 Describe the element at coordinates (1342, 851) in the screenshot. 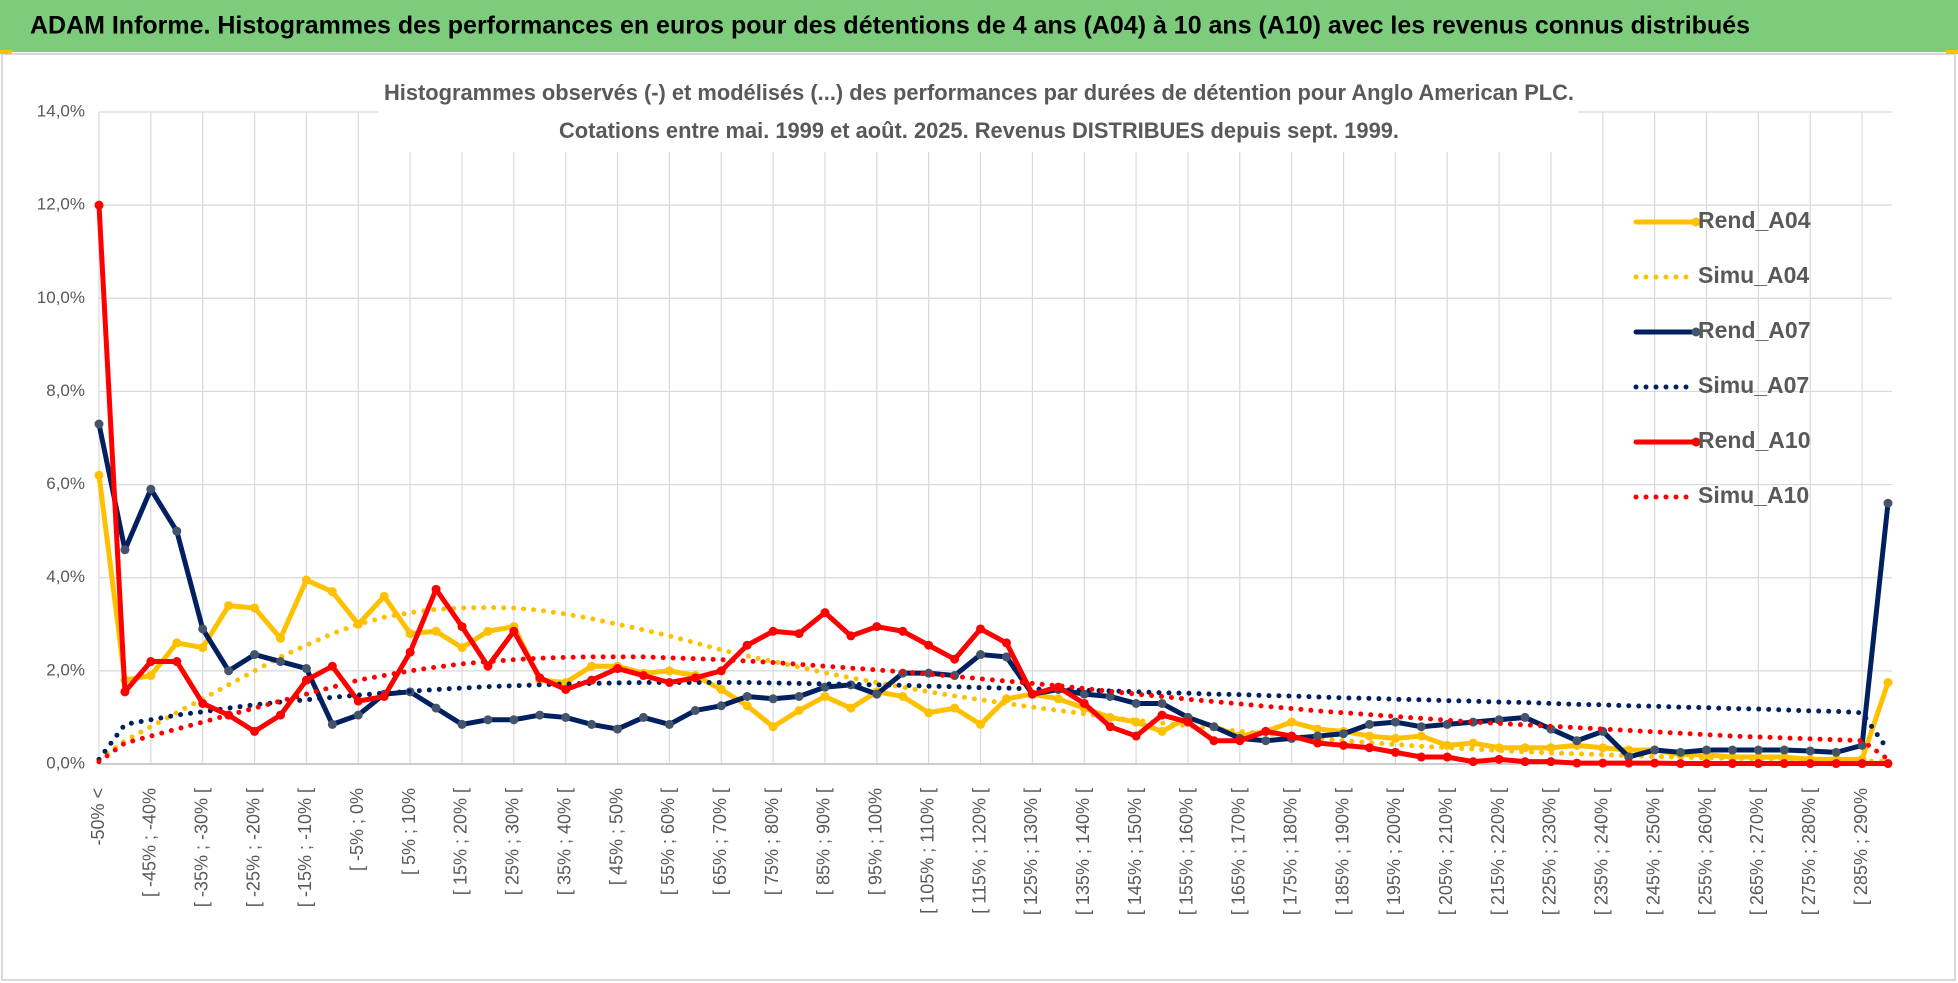

I see `x-tick-label: [ 185% ; 190% [` at that location.